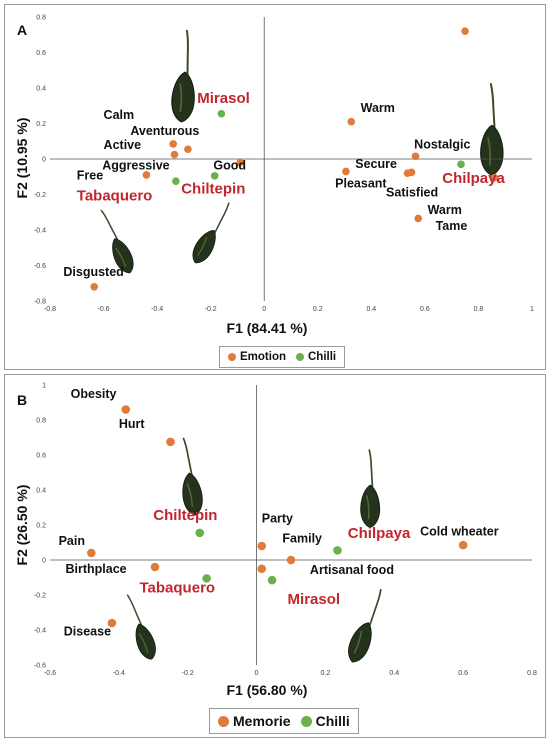 Image resolution: width=550 pixels, height=741 pixels. I want to click on point-label: Family, so click(302, 539).